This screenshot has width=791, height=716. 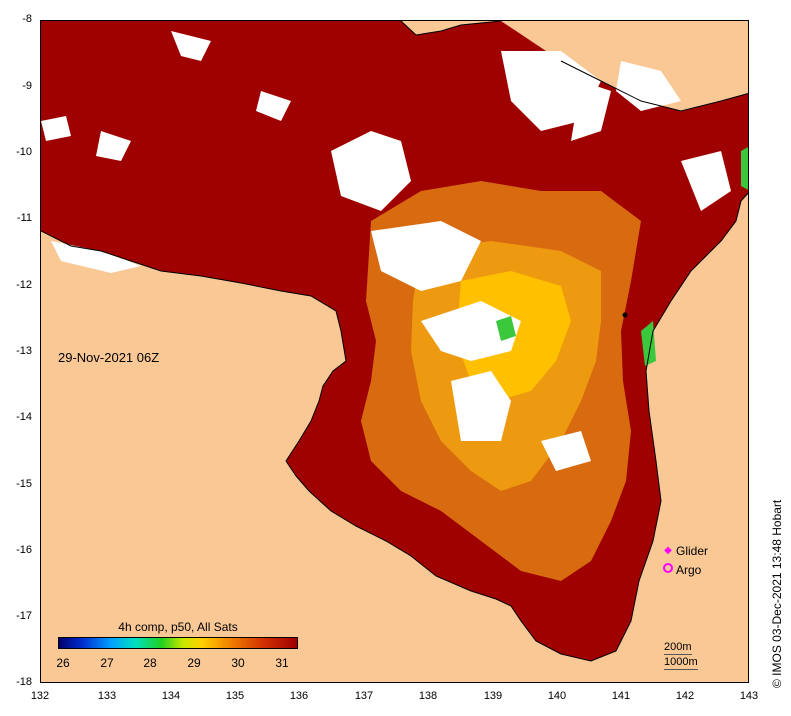 What do you see at coordinates (109, 357) in the screenshot?
I see `date-label: 29-Nov-2021 06Z` at bounding box center [109, 357].